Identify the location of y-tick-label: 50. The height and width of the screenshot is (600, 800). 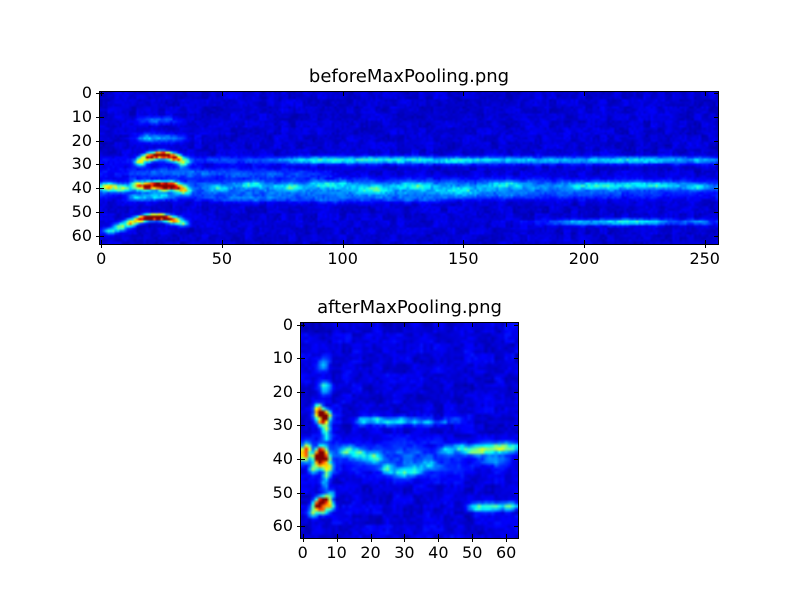
(282, 492).